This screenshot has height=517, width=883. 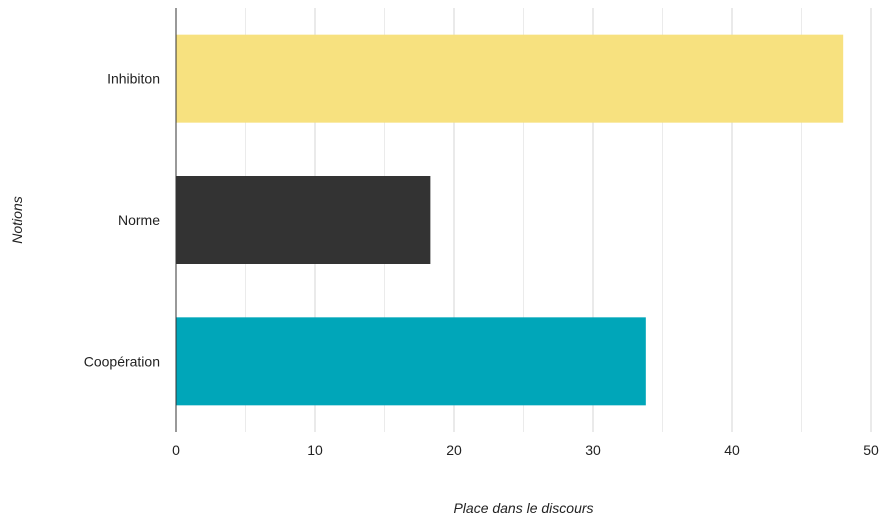 What do you see at coordinates (510, 78) in the screenshot?
I see `bar-inhibiton` at bounding box center [510, 78].